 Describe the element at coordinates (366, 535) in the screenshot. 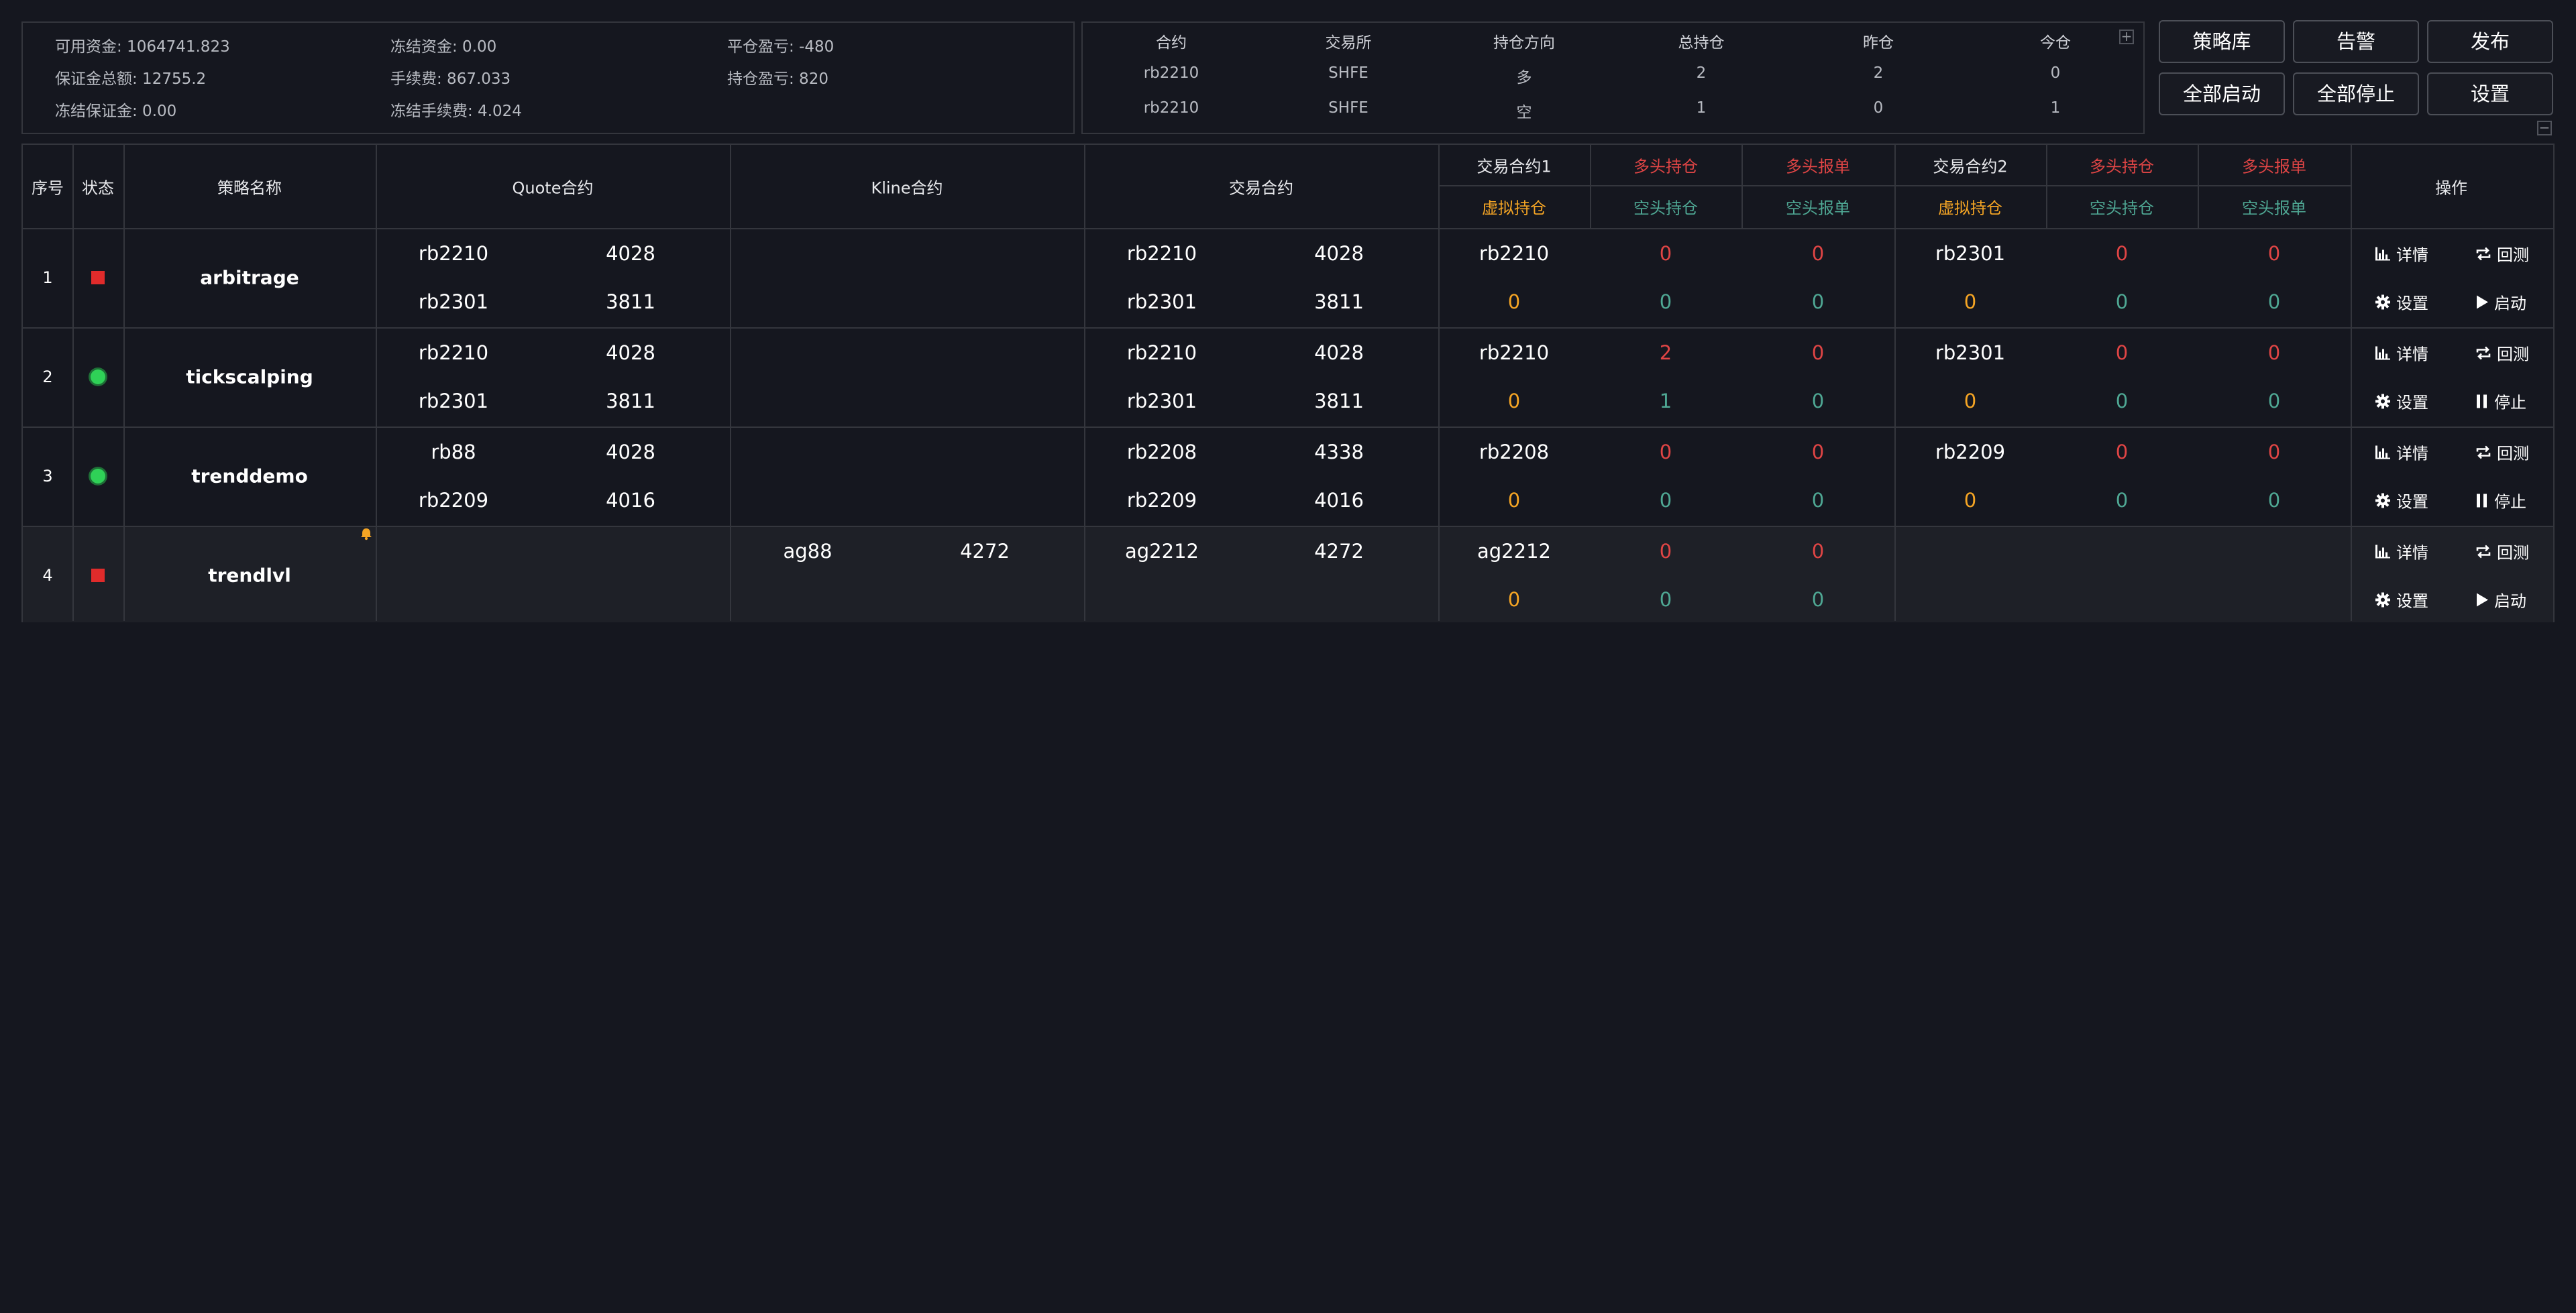

I see `bell-icon` at that location.